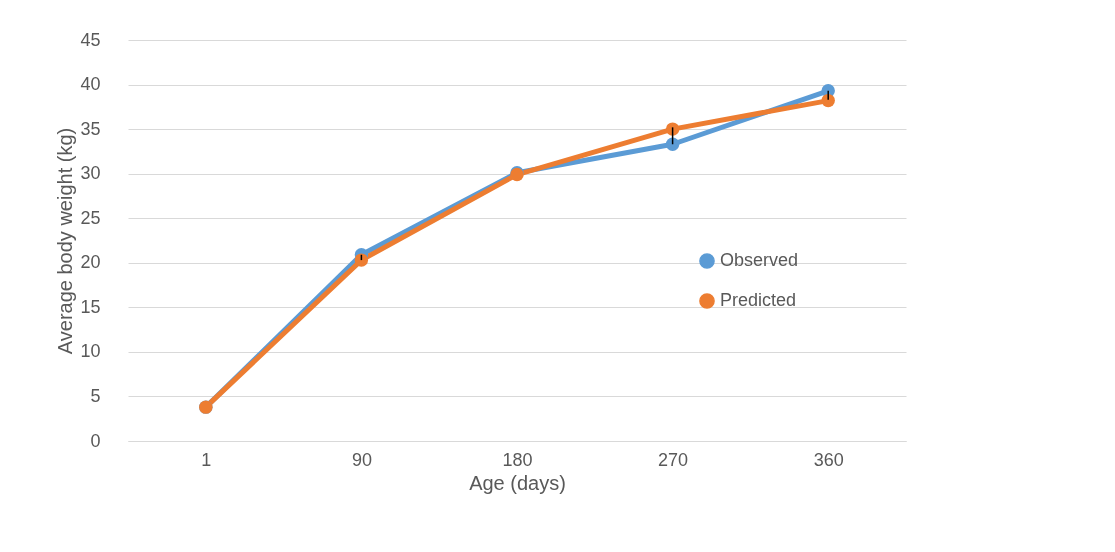 The image size is (1115, 552). What do you see at coordinates (759, 260) in the screenshot?
I see `legend-label: Observed` at bounding box center [759, 260].